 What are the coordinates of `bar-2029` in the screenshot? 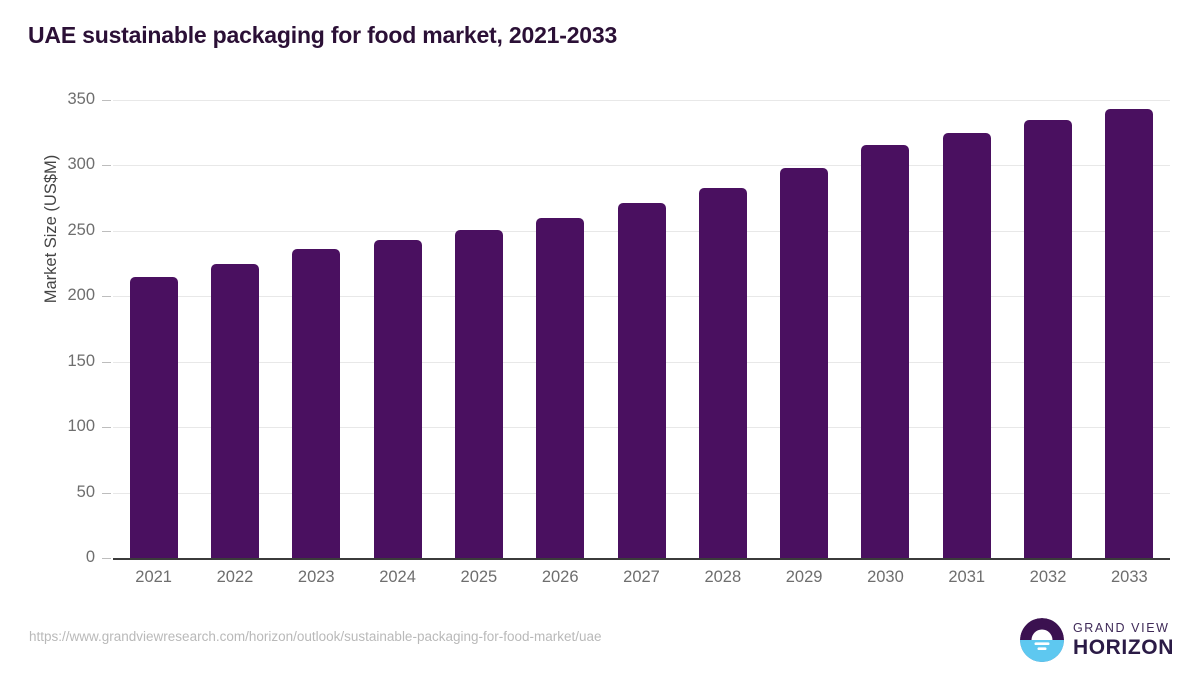 It's located at (804, 363).